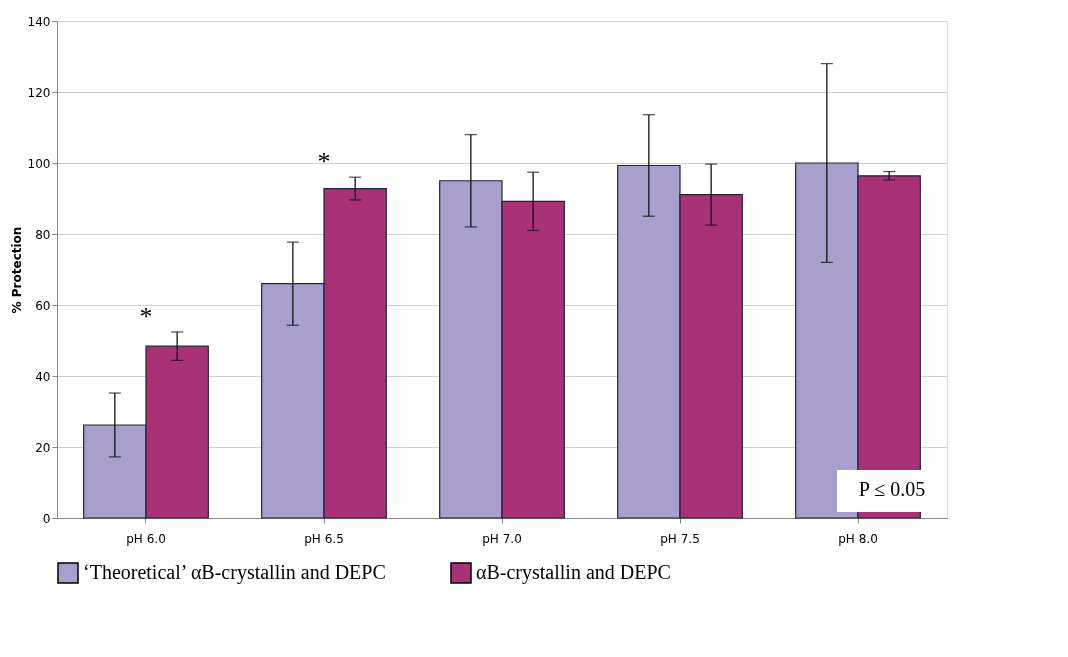 Image resolution: width=1068 pixels, height=657 pixels. I want to click on y-tick-label: 120, so click(39, 92).